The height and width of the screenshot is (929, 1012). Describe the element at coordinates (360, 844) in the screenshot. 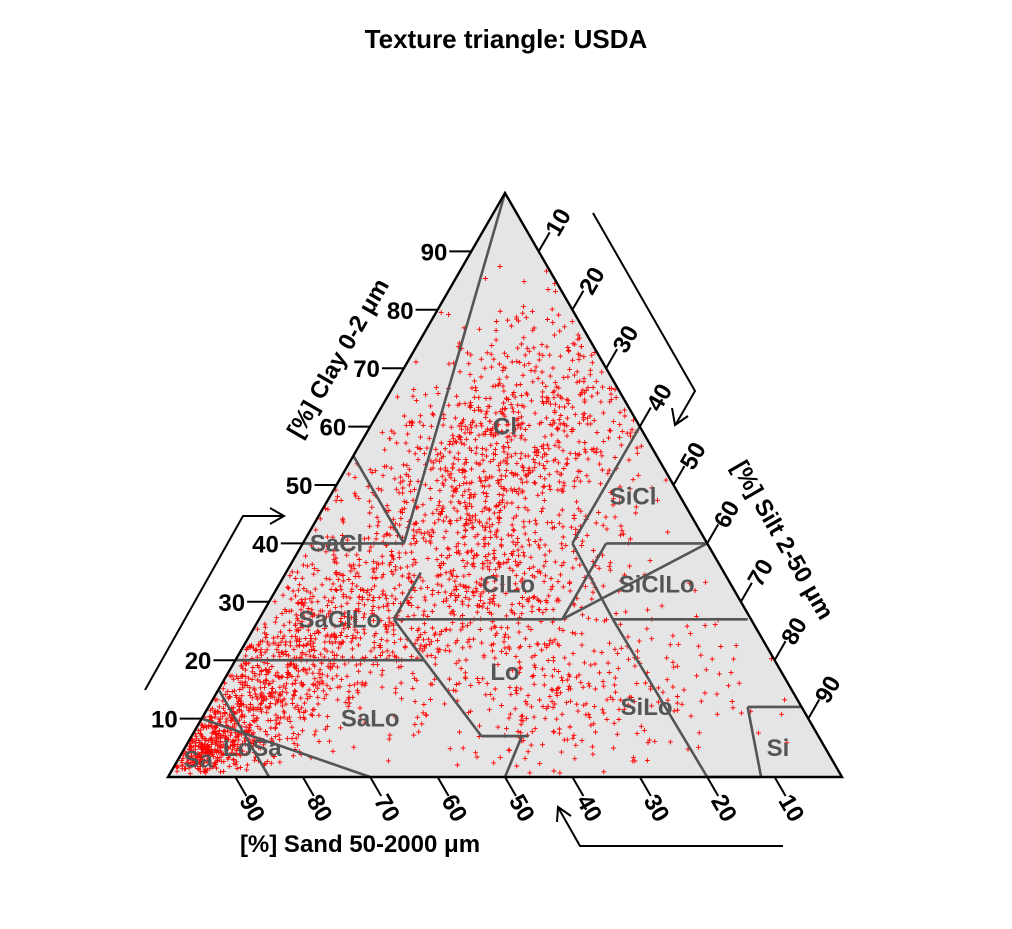

I see `sand-axis-label: [%] Sand 50-2000 μm` at that location.